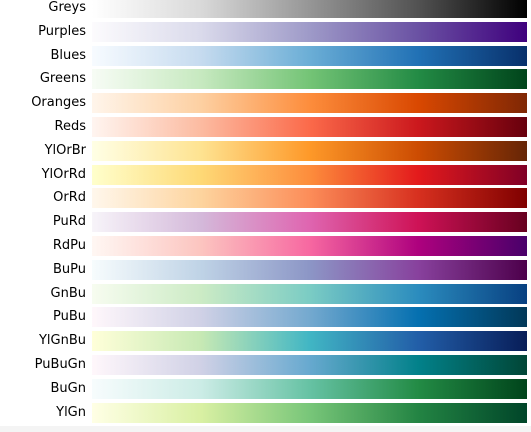 The image size is (531, 432). What do you see at coordinates (69, 269) in the screenshot?
I see `colormap-label: BuPu` at bounding box center [69, 269].